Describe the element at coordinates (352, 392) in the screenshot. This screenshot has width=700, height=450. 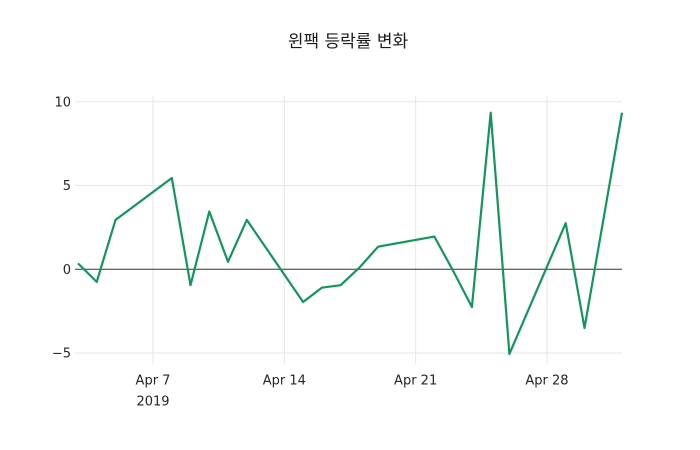
I see `x-axis-labels: Apr 7 2019 Apr 14 Apr 21 Apr 28` at that location.